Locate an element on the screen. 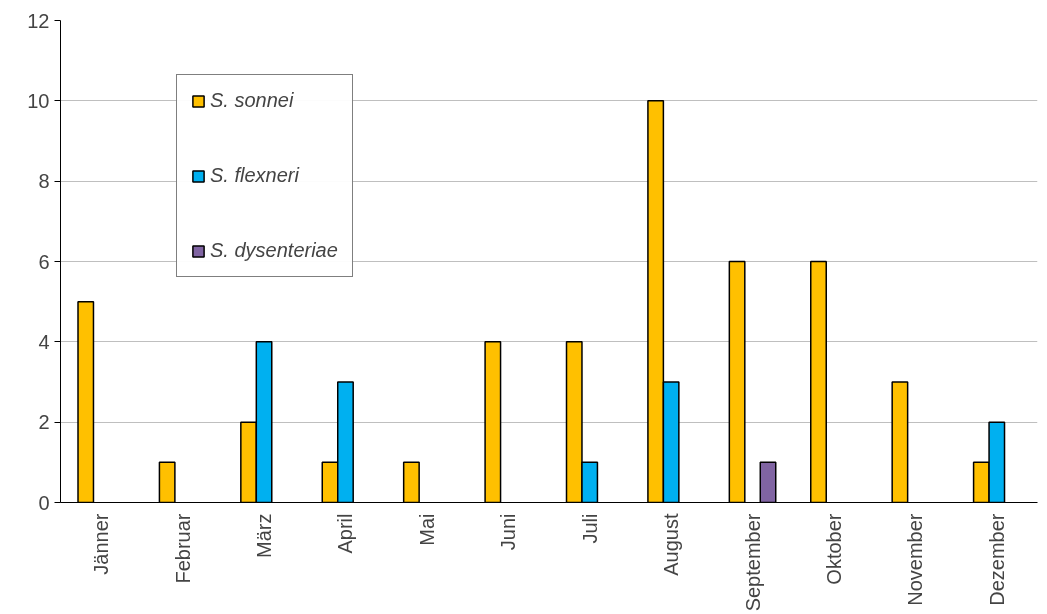  y-tick-label: 10 is located at coordinates (38, 100).